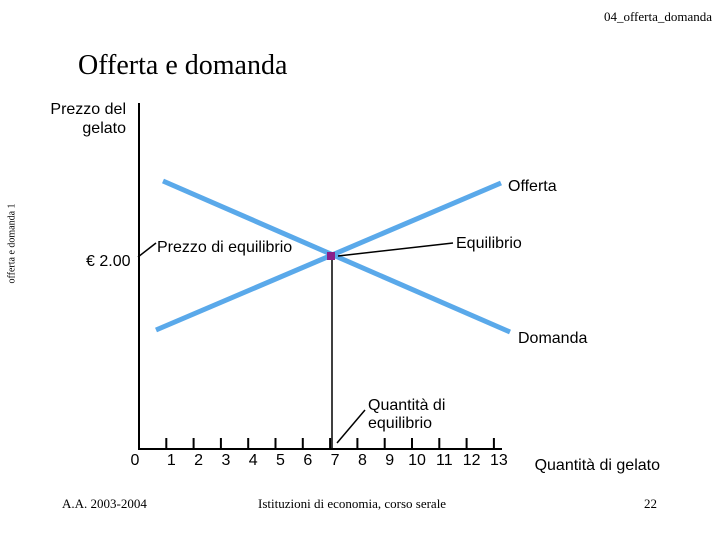  Describe the element at coordinates (351, 426) in the screenshot. I see `quantity-leader-line` at that location.